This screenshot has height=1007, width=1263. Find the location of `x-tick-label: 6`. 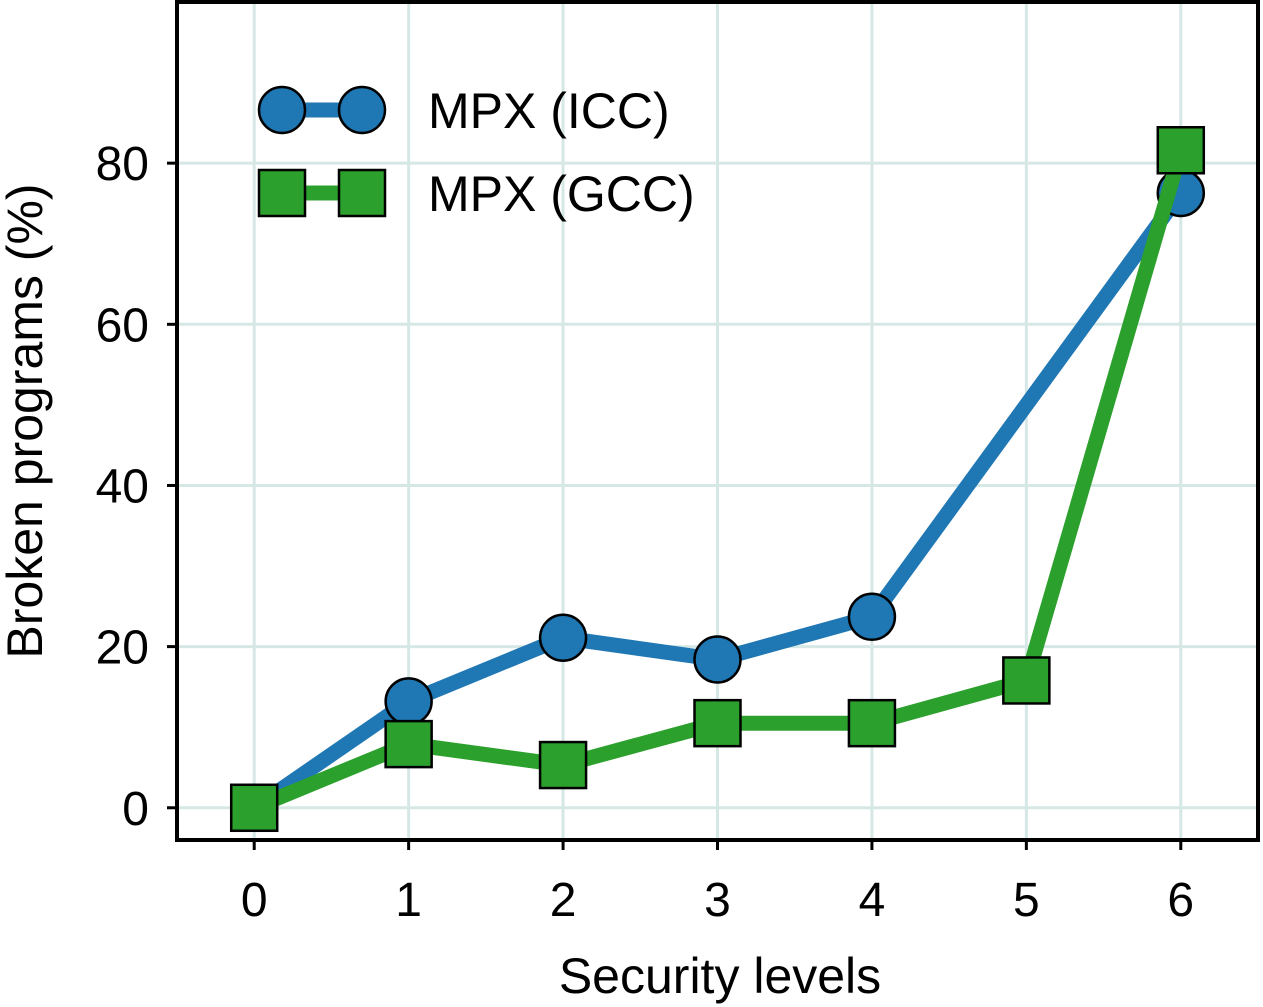

x-tick-label: 6 is located at coordinates (1180, 900).